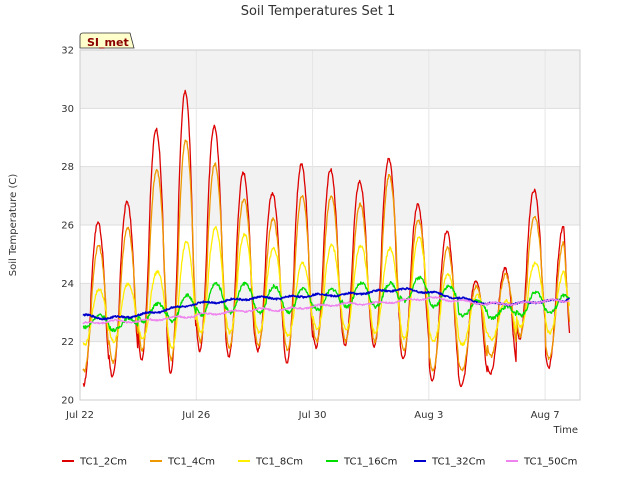 The width and height of the screenshot is (640, 480). What do you see at coordinates (67, 284) in the screenshot?
I see `y-tick-label: 24` at bounding box center [67, 284].